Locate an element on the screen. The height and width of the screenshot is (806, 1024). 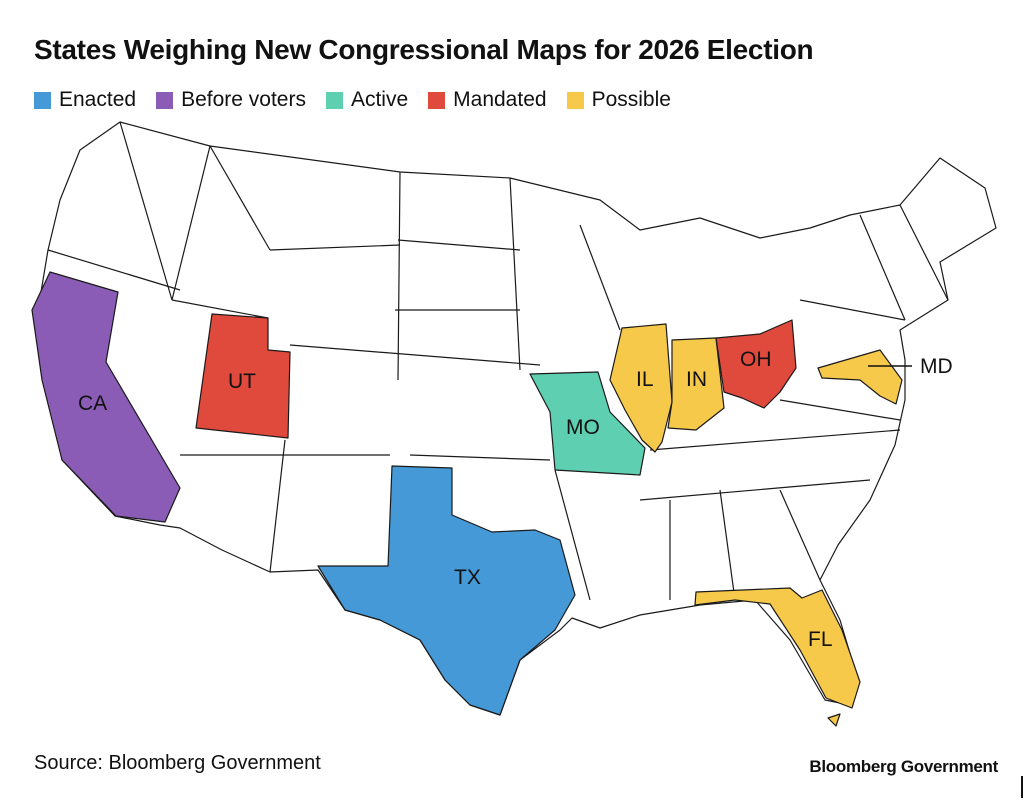
legend-label-possible: Possible is located at coordinates (631, 99).